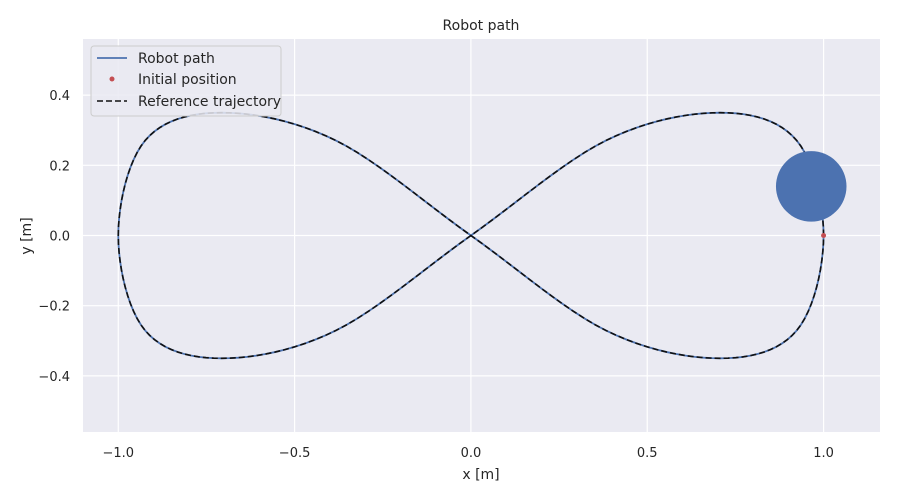  What do you see at coordinates (824, 235) in the screenshot?
I see `initial-position-point` at bounding box center [824, 235].